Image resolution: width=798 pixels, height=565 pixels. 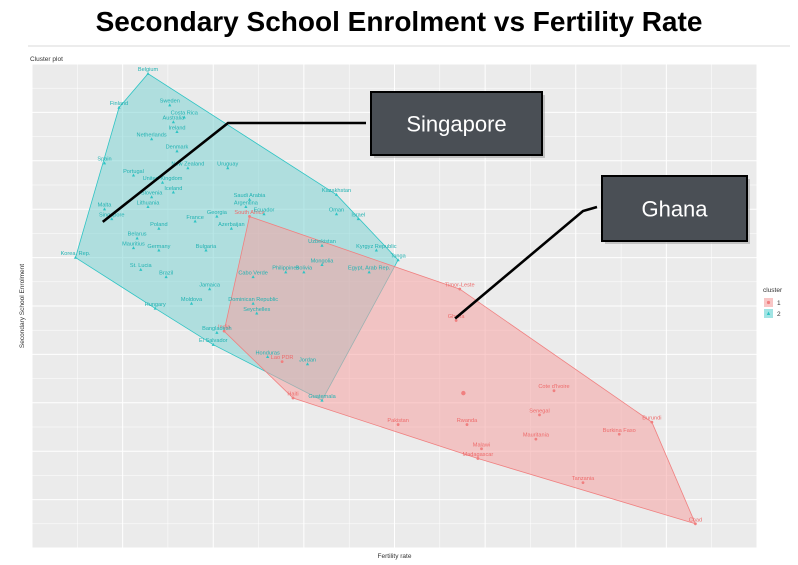 I want to click on point-label: Netherlands, so click(x=152, y=136).